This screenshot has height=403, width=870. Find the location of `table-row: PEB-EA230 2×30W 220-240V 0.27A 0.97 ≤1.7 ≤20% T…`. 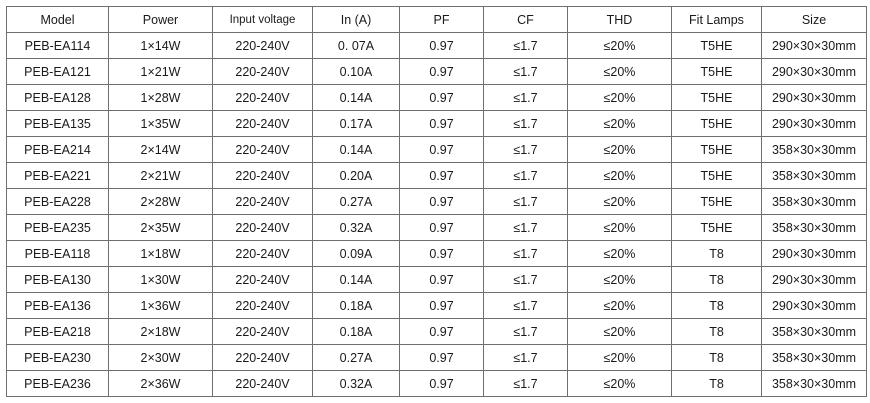

table-row: PEB-EA230 2×30W 220-240V 0.27A 0.97 ≤1.7 ≤20% T… is located at coordinates (436, 357).